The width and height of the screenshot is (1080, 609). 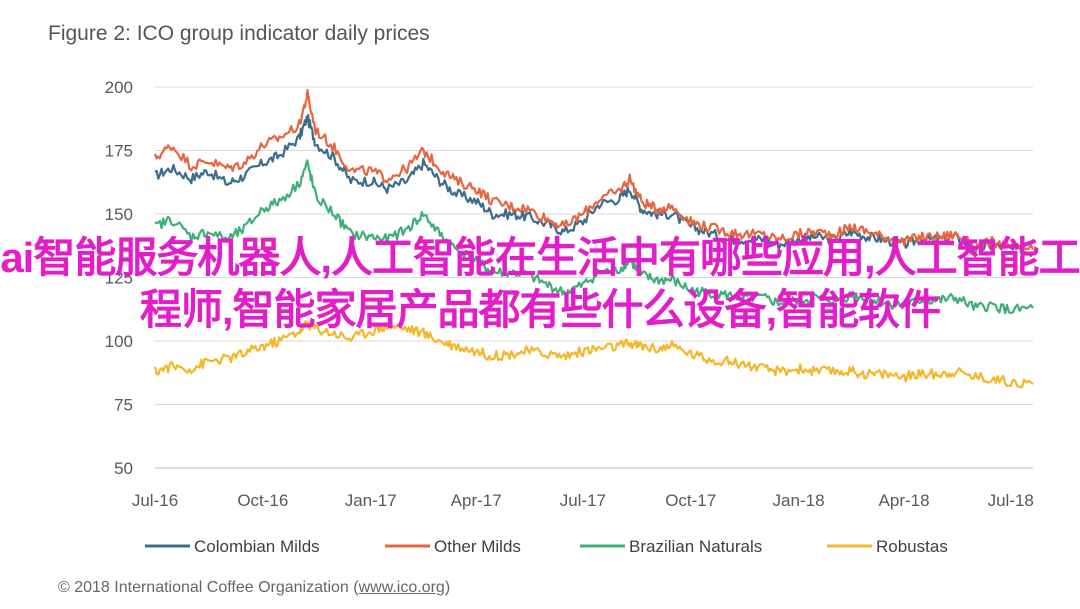 What do you see at coordinates (912, 546) in the screenshot?
I see `legend-label: Robustas` at bounding box center [912, 546].